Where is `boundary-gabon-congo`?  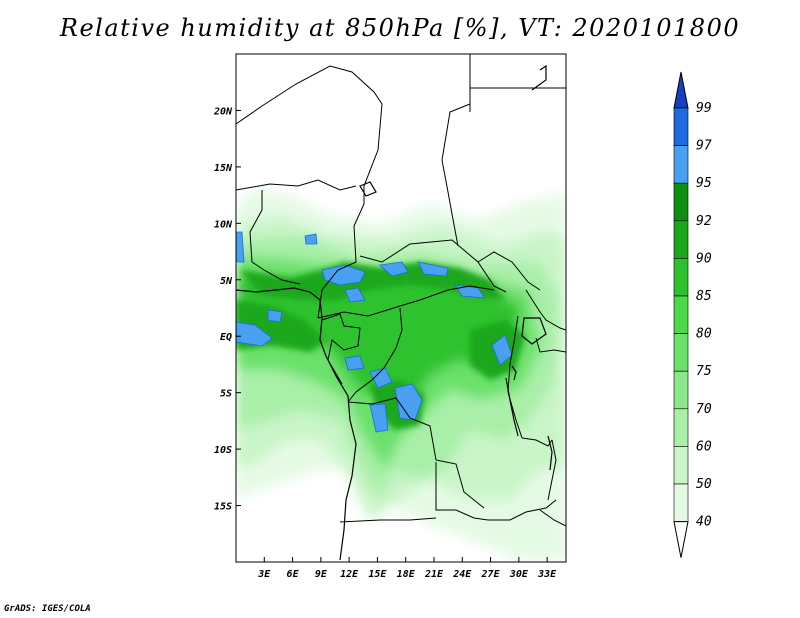
boundary-gabon-congo is located at coordinates (341, 349).